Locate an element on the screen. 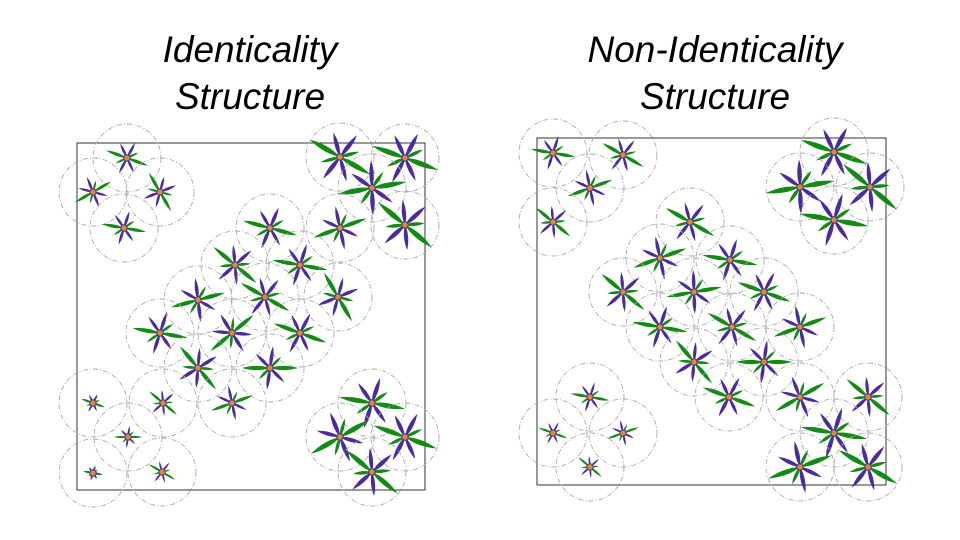 Image resolution: width=960 pixels, height=540 pixels. left-panel-title: Identicality Structure is located at coordinates (250, 73).